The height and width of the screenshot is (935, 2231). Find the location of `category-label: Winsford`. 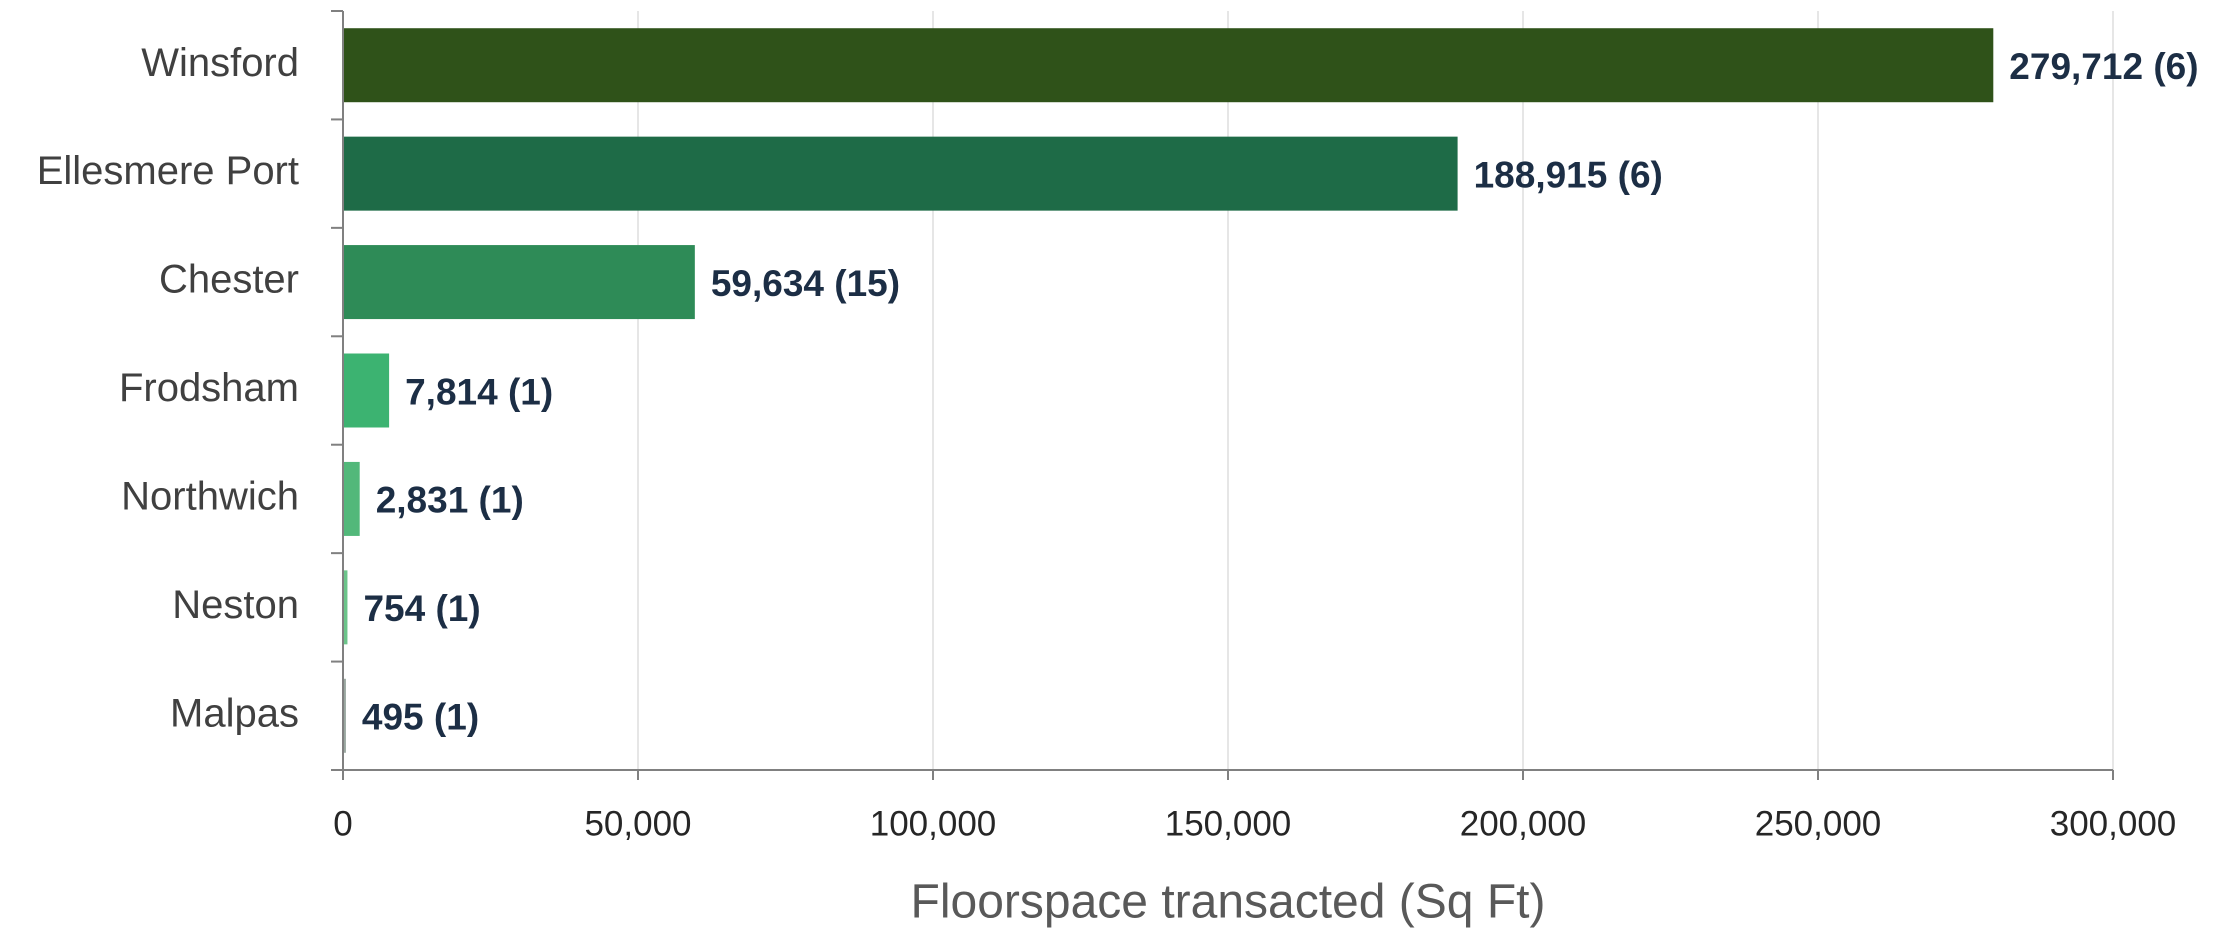

category-label: Winsford is located at coordinates (220, 63).